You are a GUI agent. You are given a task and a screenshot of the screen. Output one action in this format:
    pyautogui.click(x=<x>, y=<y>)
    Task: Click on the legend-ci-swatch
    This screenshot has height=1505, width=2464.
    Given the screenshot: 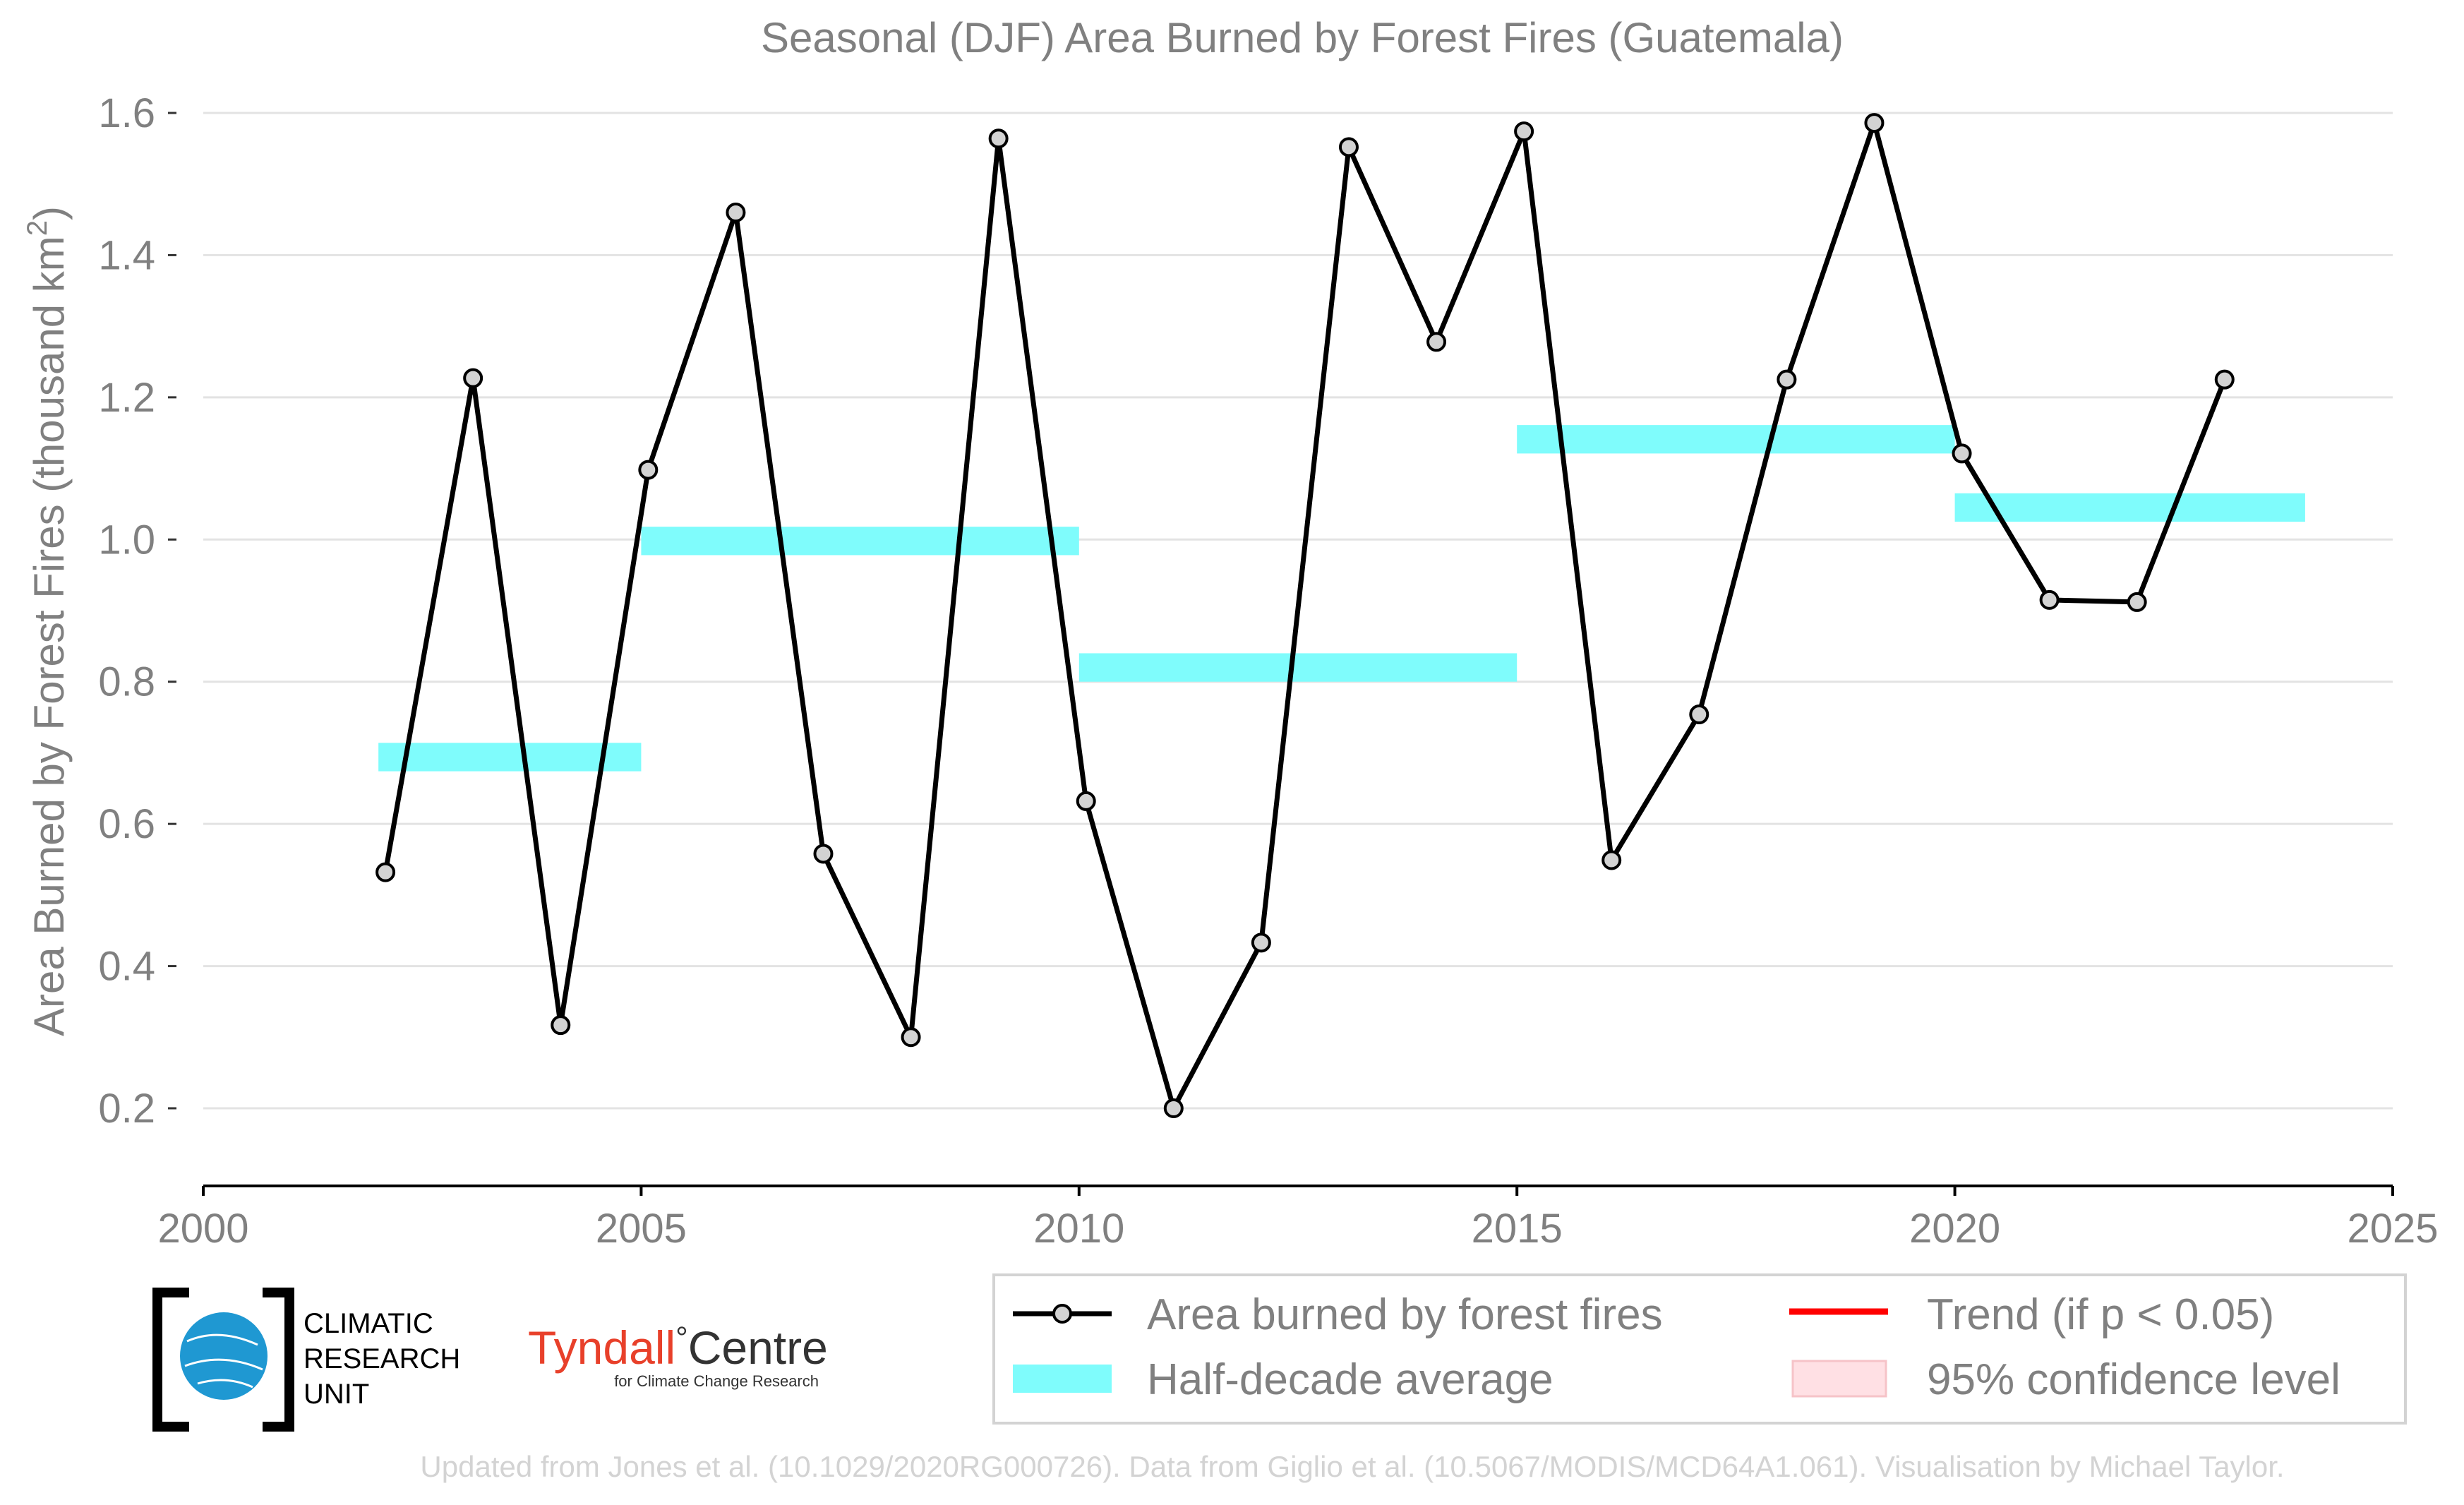 What is the action you would take?
    pyautogui.click(x=1839, y=1379)
    